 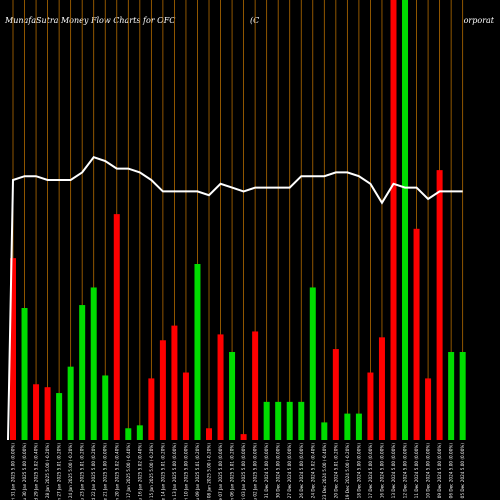 What do you see at coordinates (13, 471) in the screenshot?
I see `x-tick-label: Fri 31 Jan 2025 5.00 (0.00%)` at bounding box center [13, 471].